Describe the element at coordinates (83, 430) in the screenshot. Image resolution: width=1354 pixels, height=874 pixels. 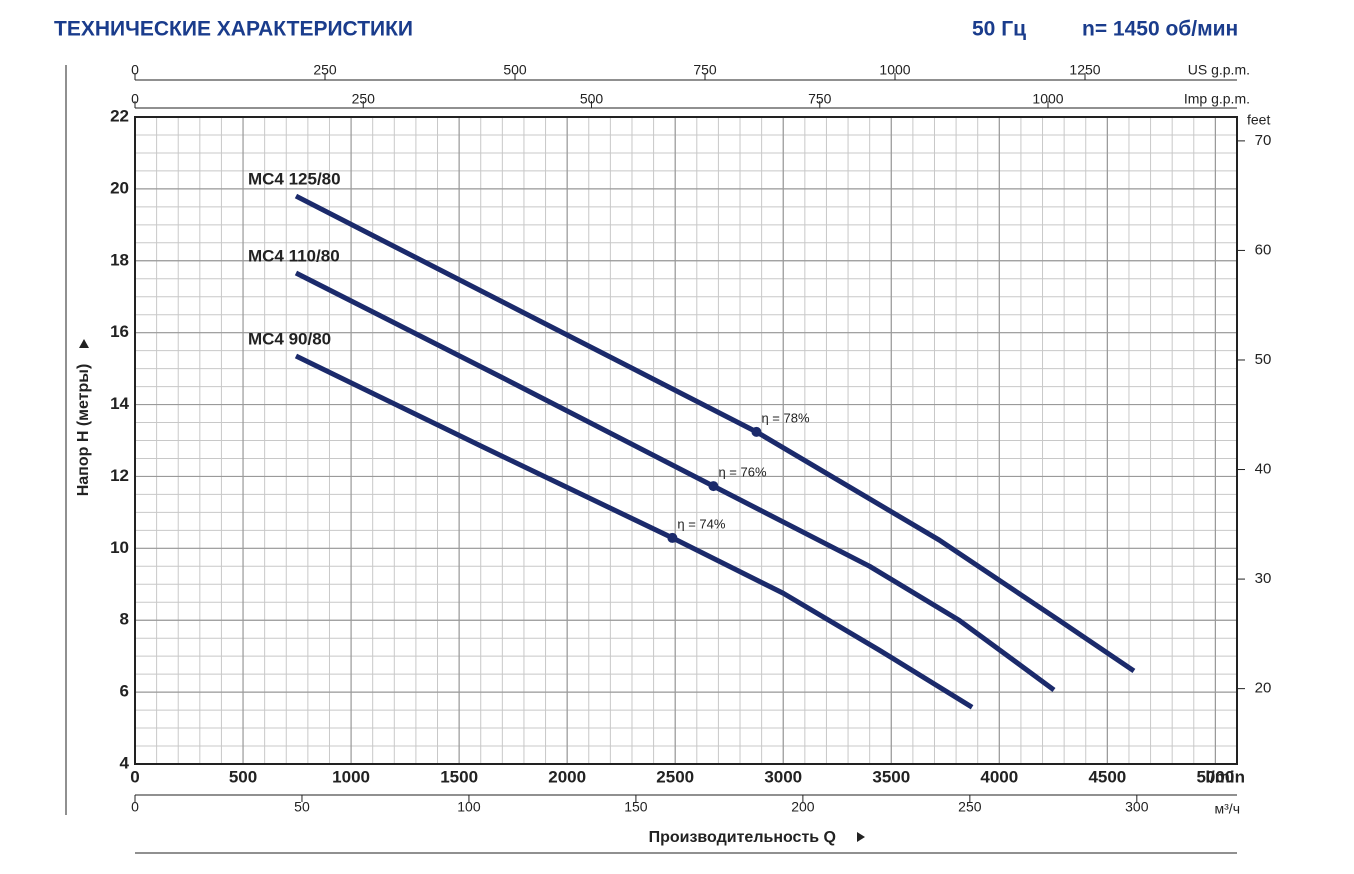
I see `y-axis-title: Напор Н (метры)` at that location.